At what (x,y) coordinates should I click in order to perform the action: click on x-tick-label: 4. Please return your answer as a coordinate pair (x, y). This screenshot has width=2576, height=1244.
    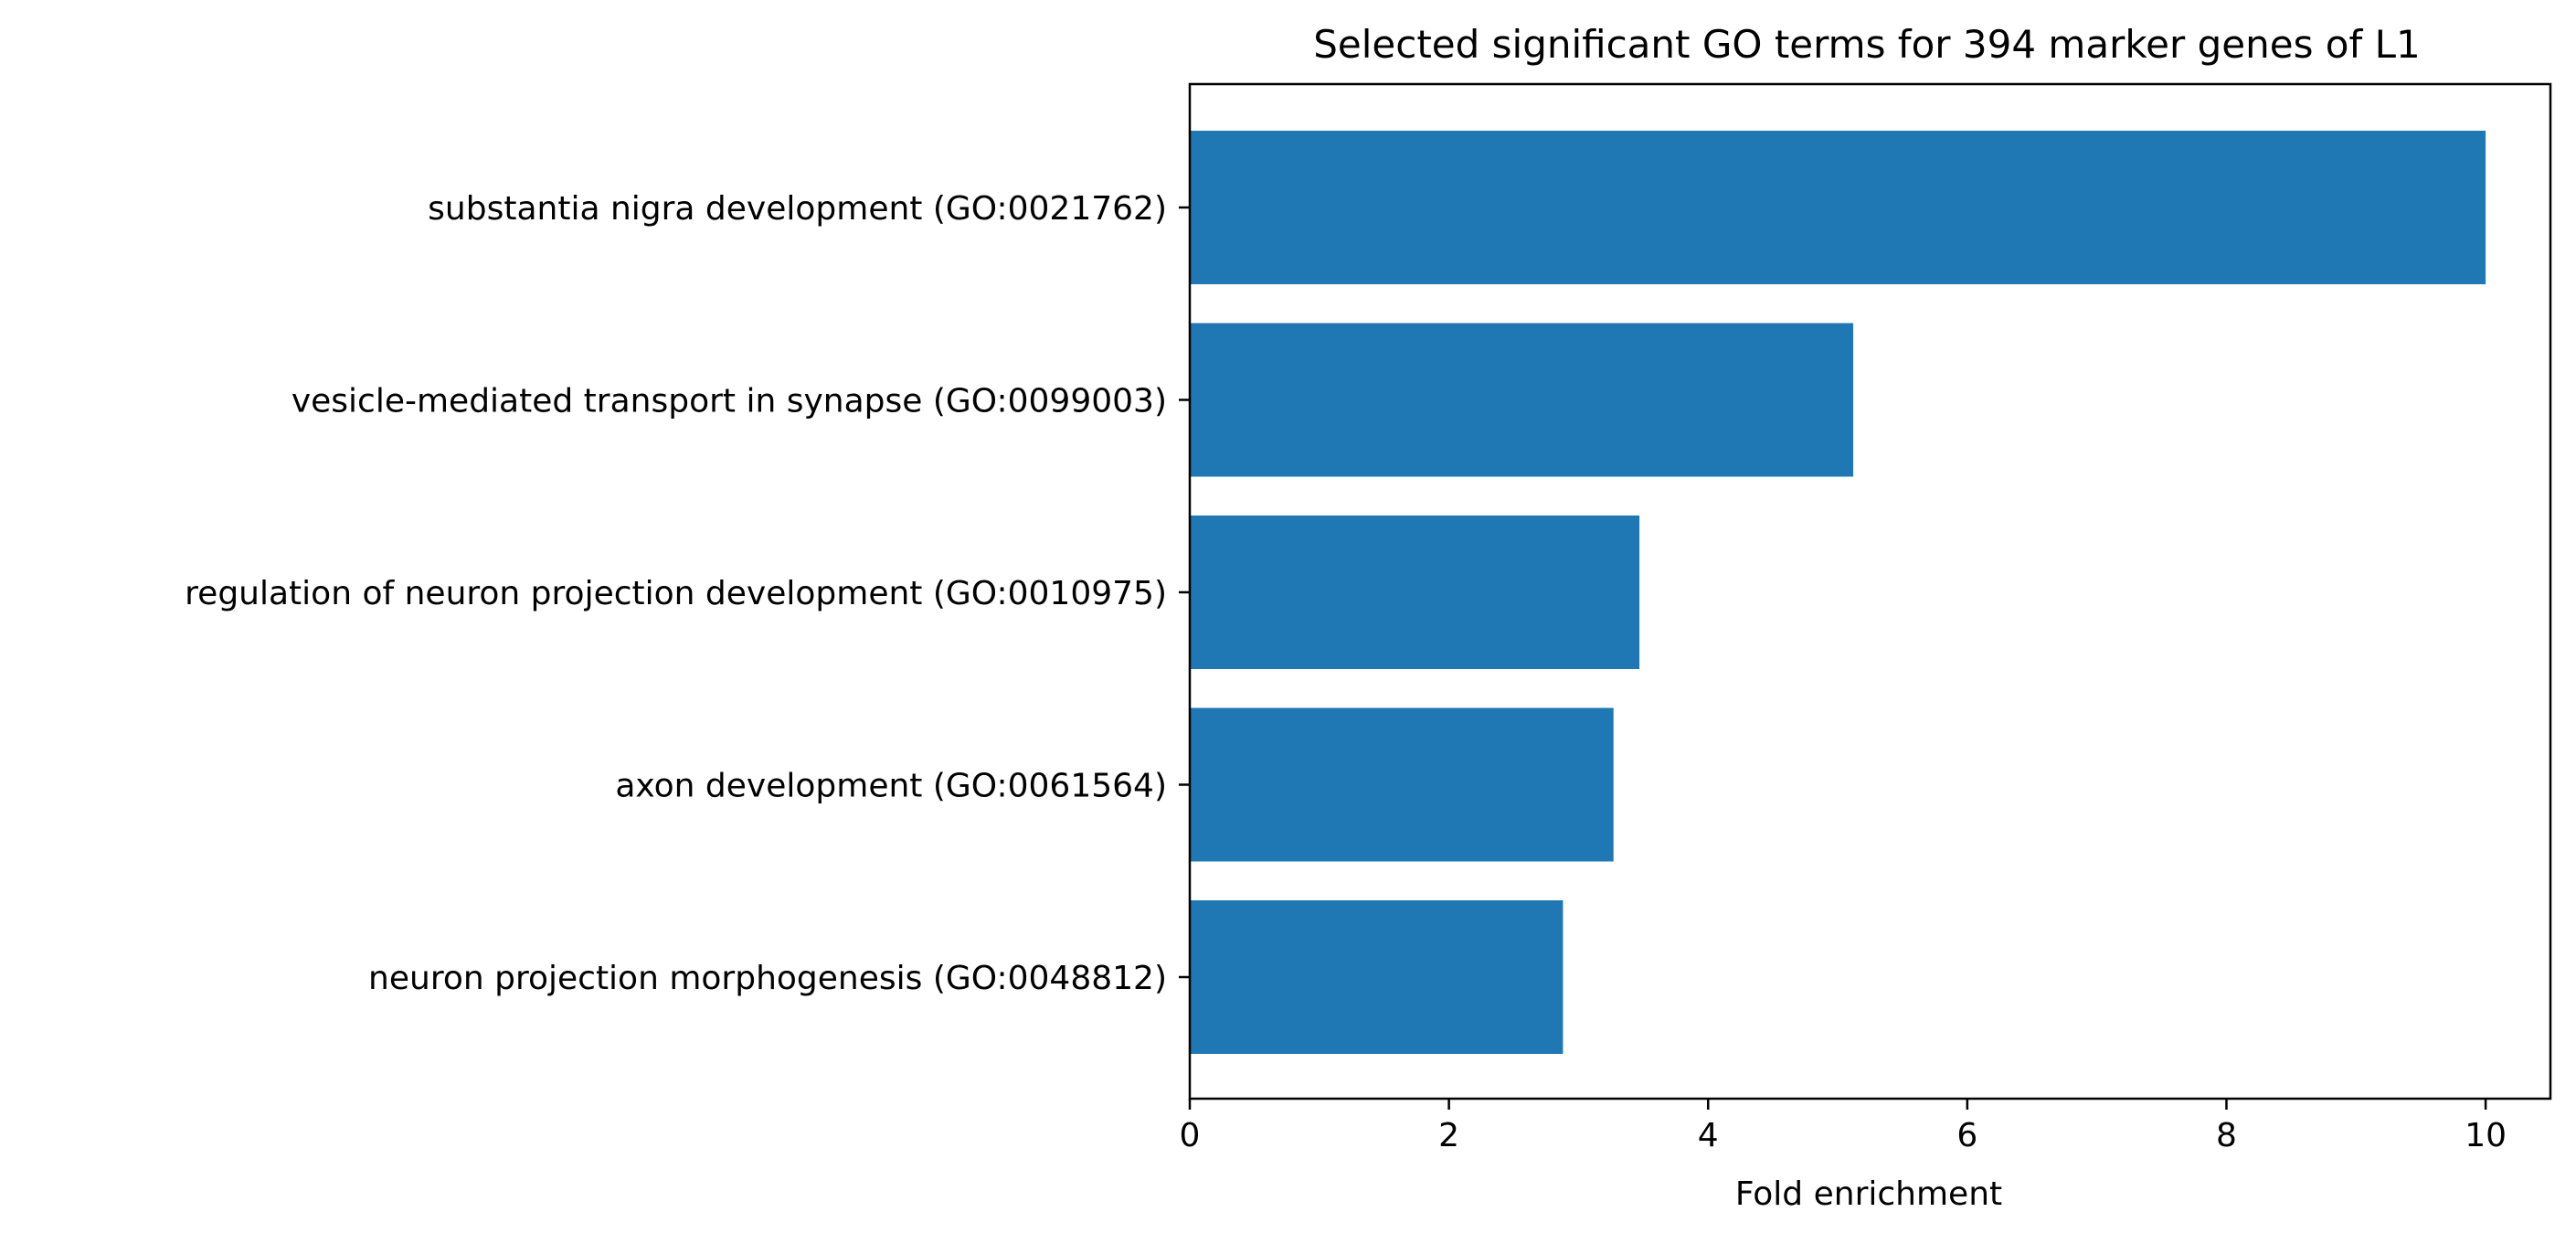
    Looking at the image, I should click on (1708, 1135).